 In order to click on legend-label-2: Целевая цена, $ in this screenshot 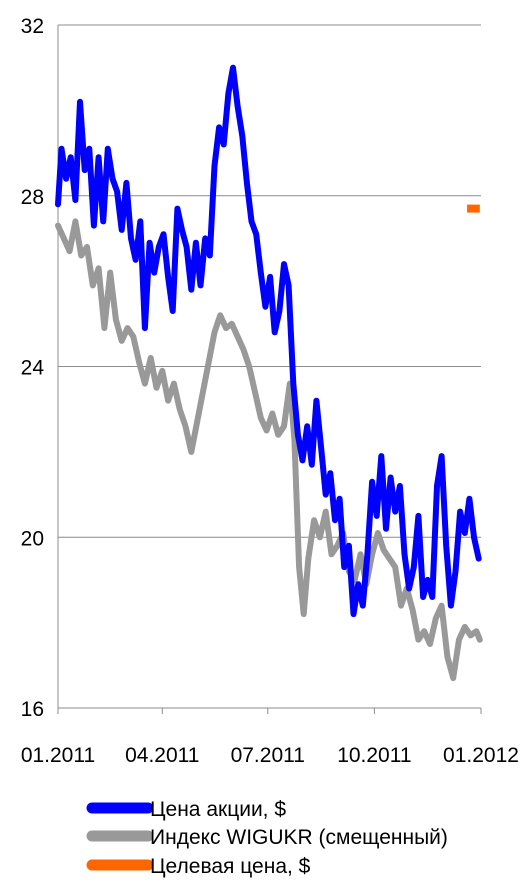, I will do `click(230, 866)`.